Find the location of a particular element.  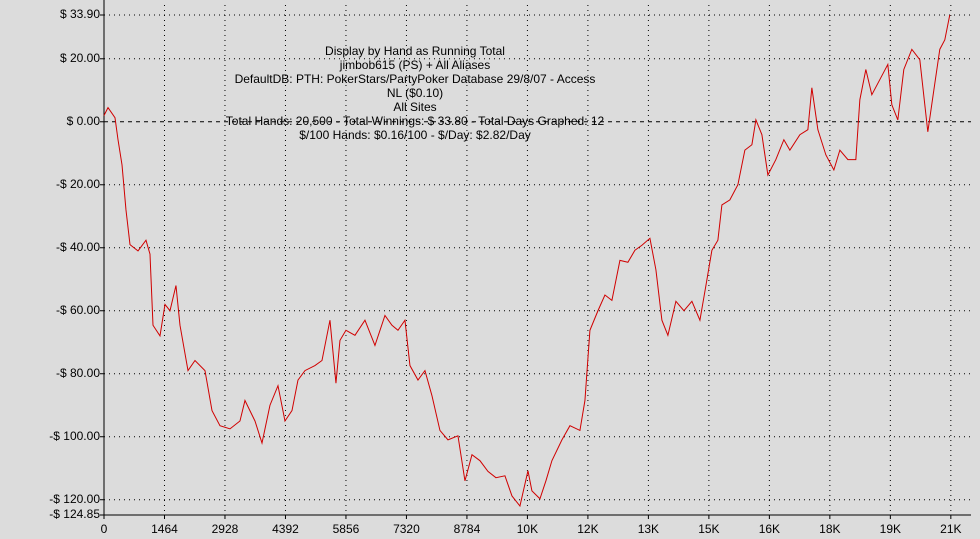

x-tick-label: 7320 is located at coordinates (406, 529).